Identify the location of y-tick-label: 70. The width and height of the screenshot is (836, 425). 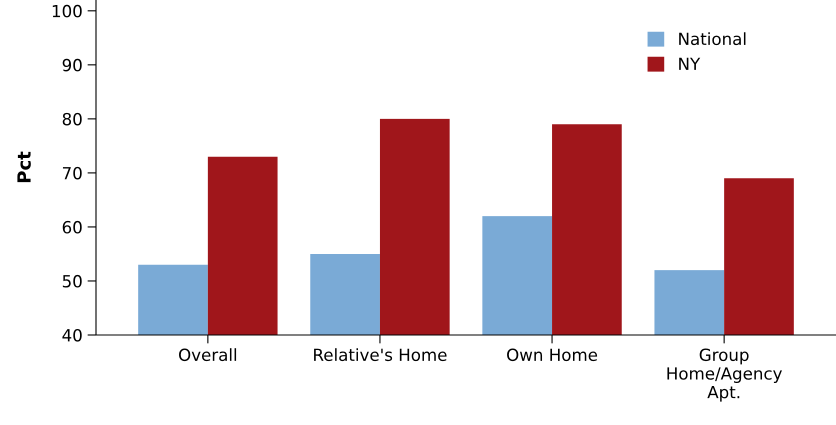
(72, 173).